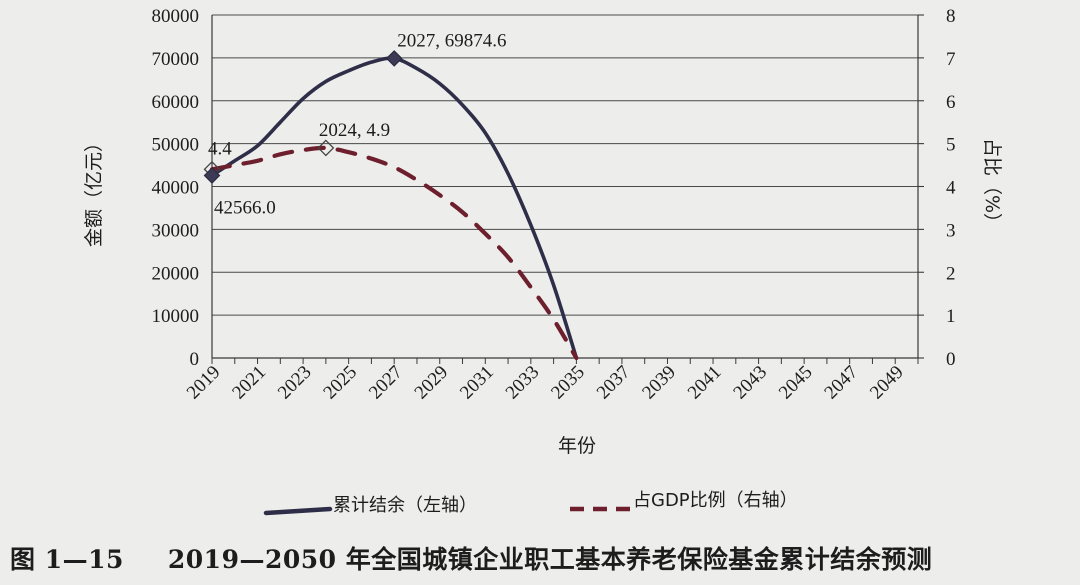  I want to click on x-tick-label: 2029, so click(432, 383).